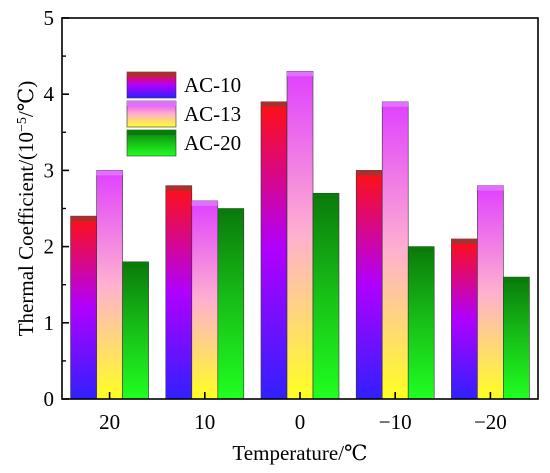 The height and width of the screenshot is (473, 550). I want to click on y-tick-label: 0, so click(49, 399).